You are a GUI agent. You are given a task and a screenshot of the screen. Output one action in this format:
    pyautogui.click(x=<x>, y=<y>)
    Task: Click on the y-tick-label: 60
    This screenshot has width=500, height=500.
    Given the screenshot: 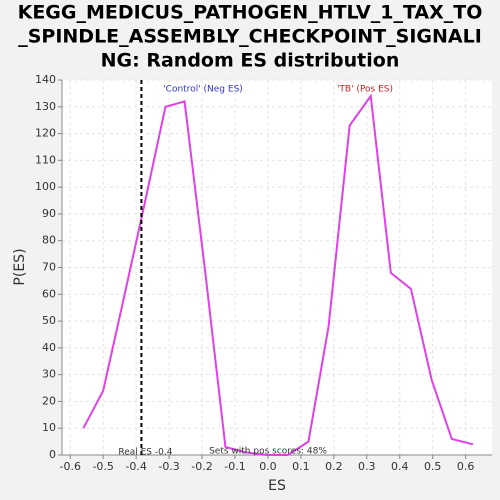 What is the action you would take?
    pyautogui.click(x=49, y=293)
    